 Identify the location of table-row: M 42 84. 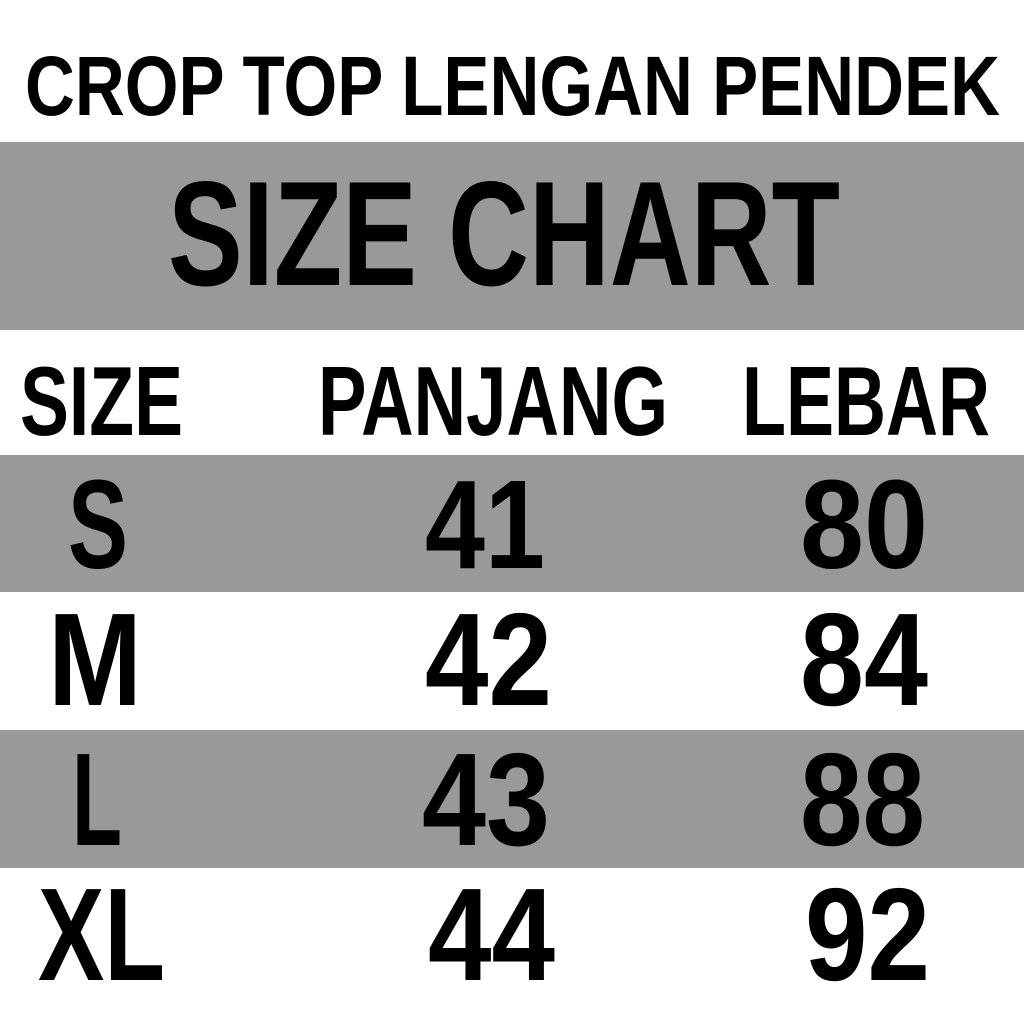
(488, 659).